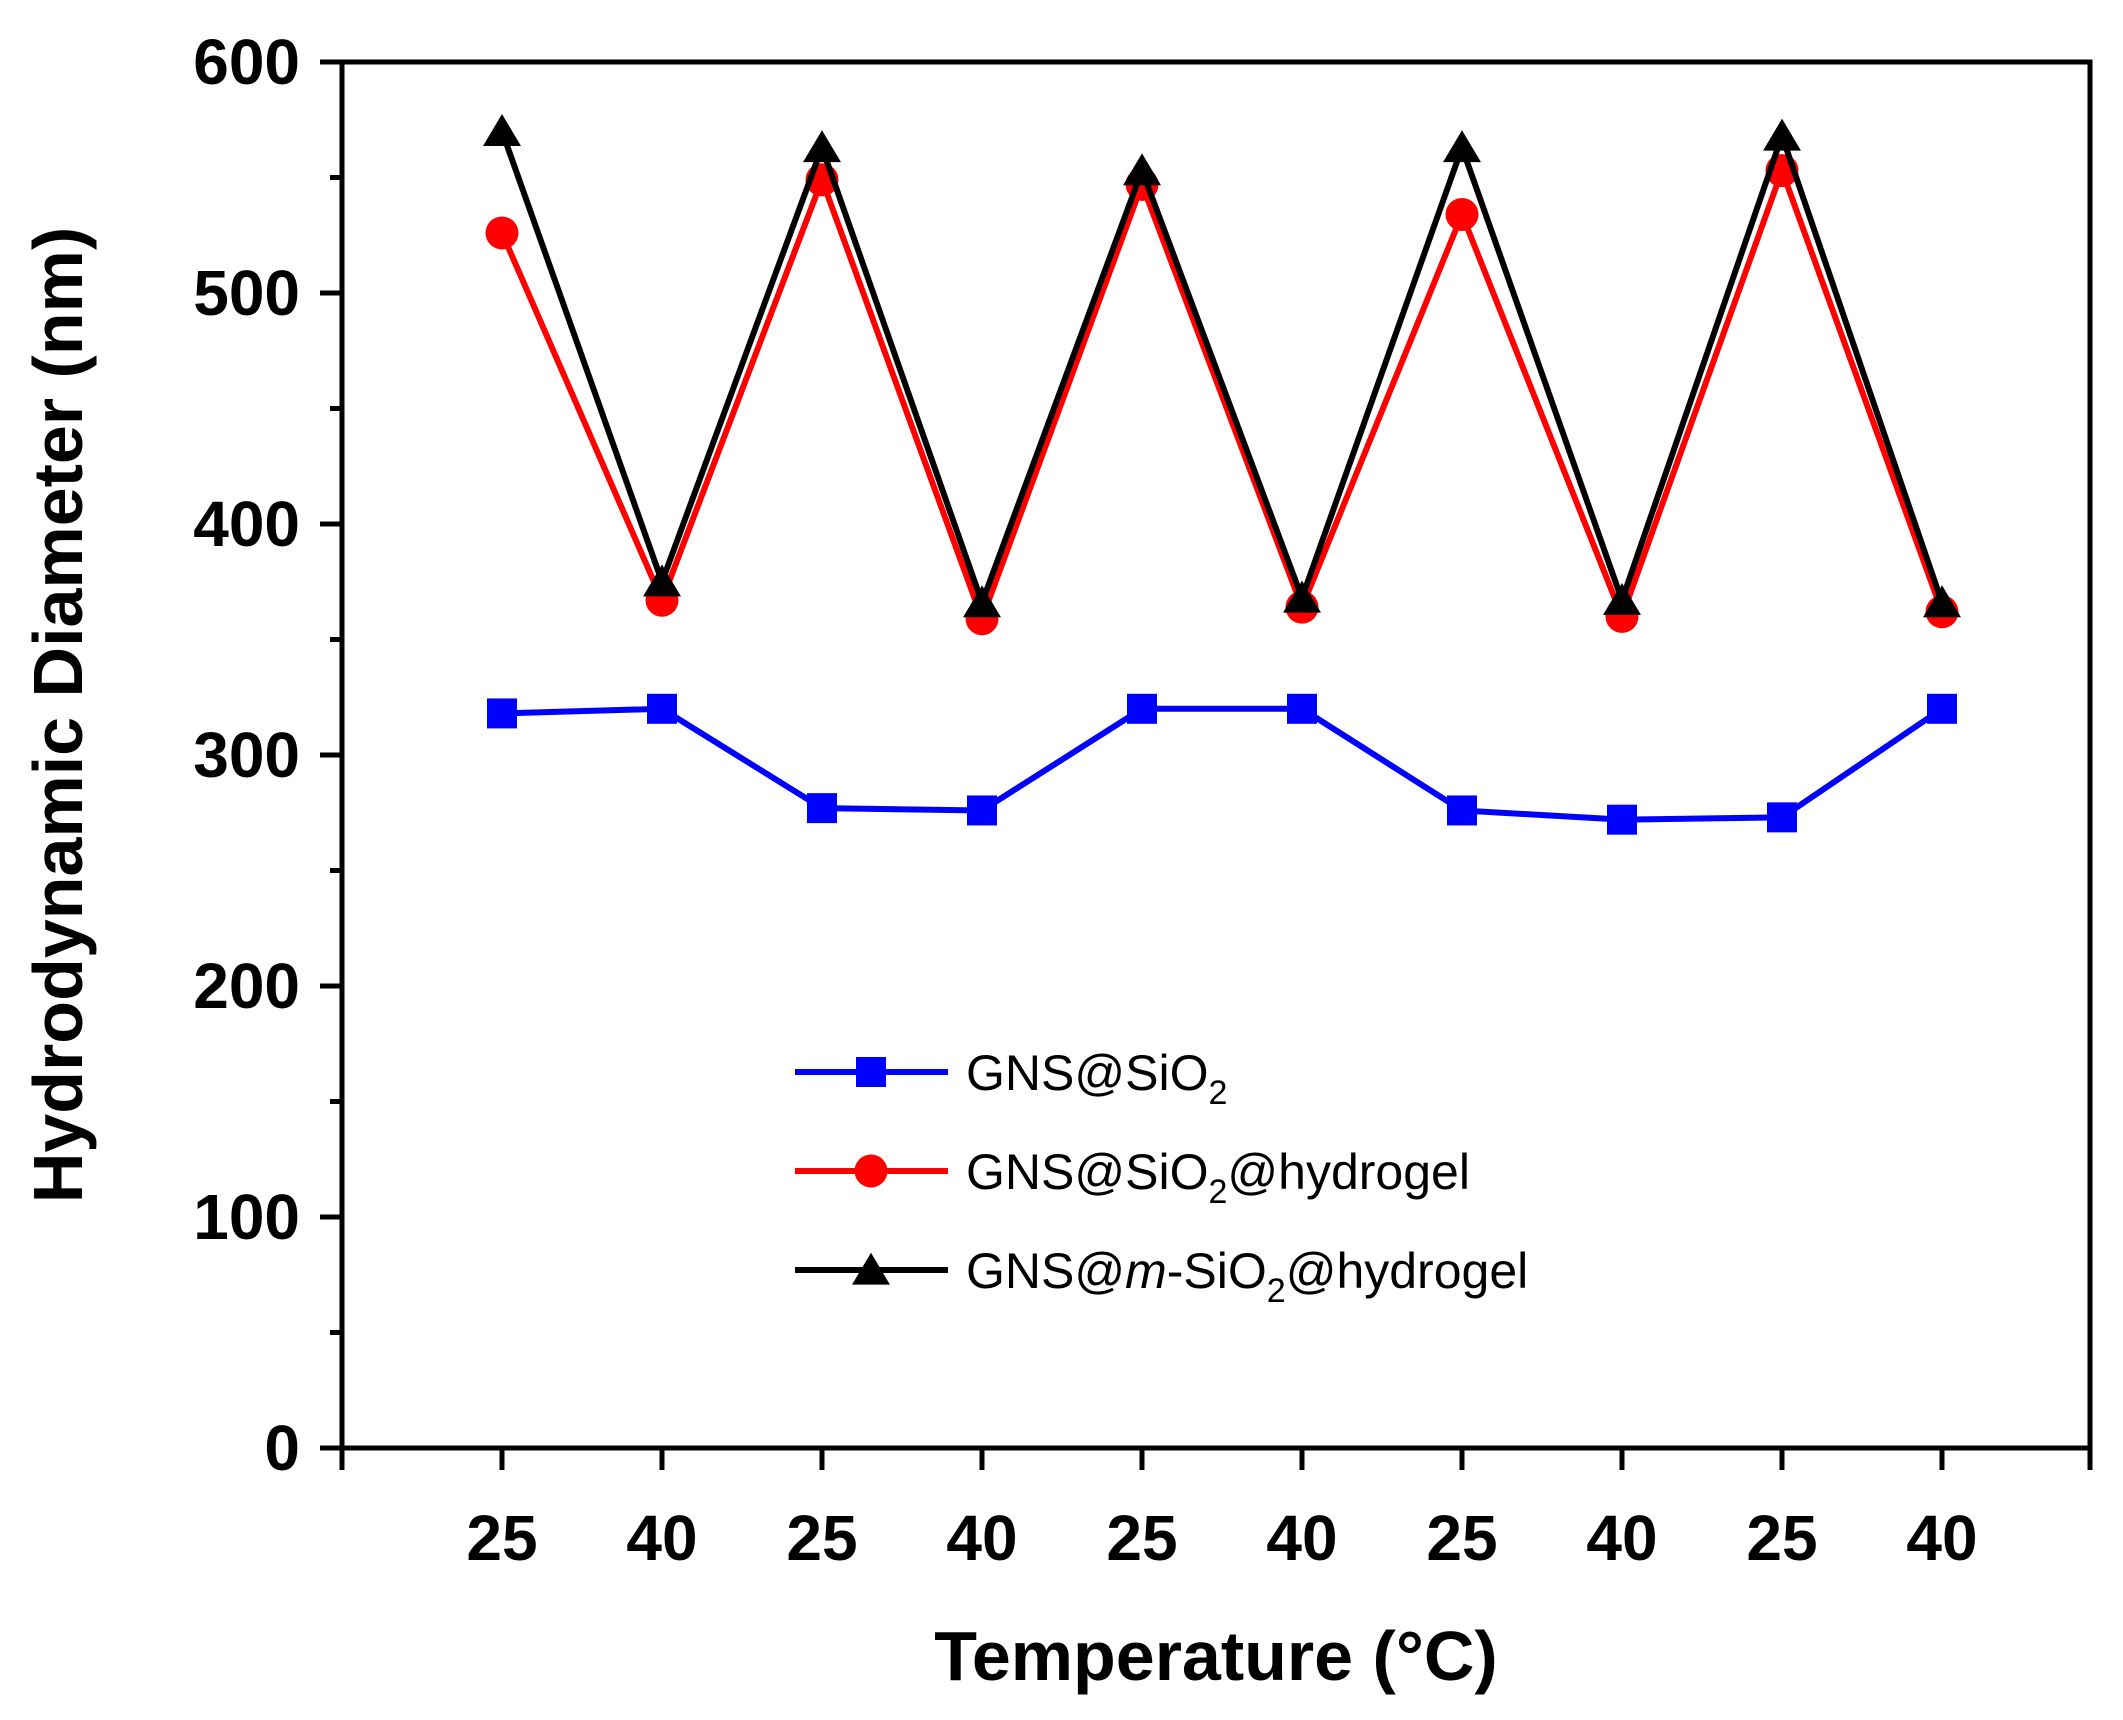 The height and width of the screenshot is (1720, 2123). What do you see at coordinates (246, 524) in the screenshot?
I see `y-tick-label: 400` at bounding box center [246, 524].